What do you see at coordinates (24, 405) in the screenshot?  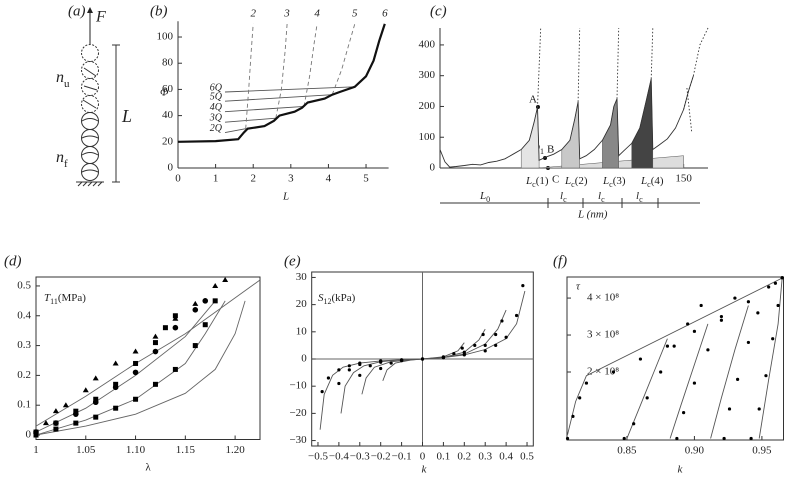 I see `y-tick-label: 0.1` at bounding box center [24, 405].